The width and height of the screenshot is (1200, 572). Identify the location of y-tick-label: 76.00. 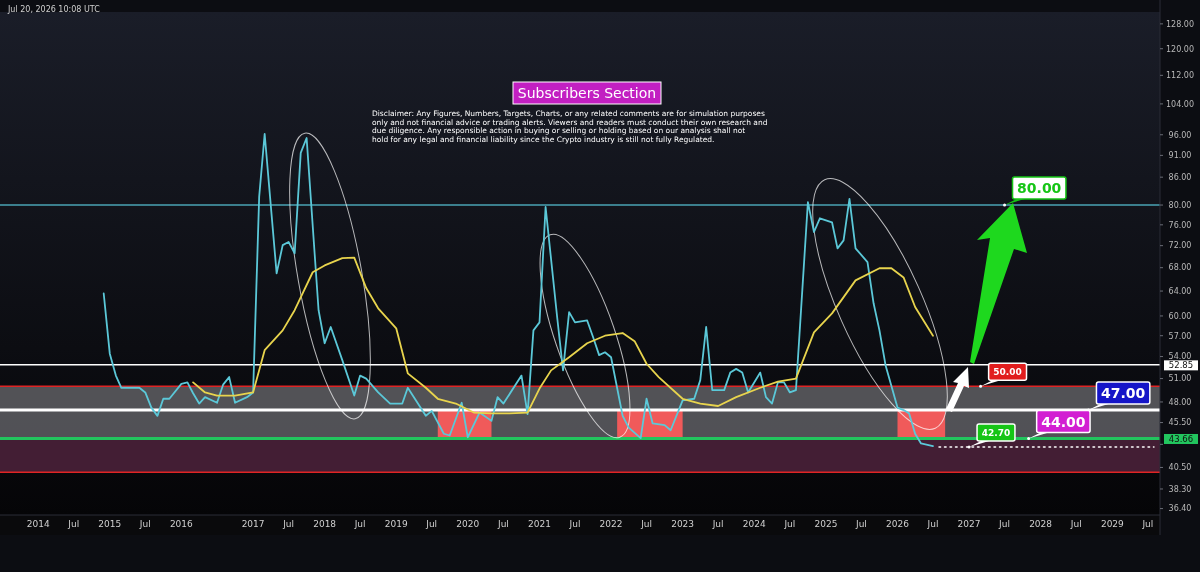
(1180, 225).